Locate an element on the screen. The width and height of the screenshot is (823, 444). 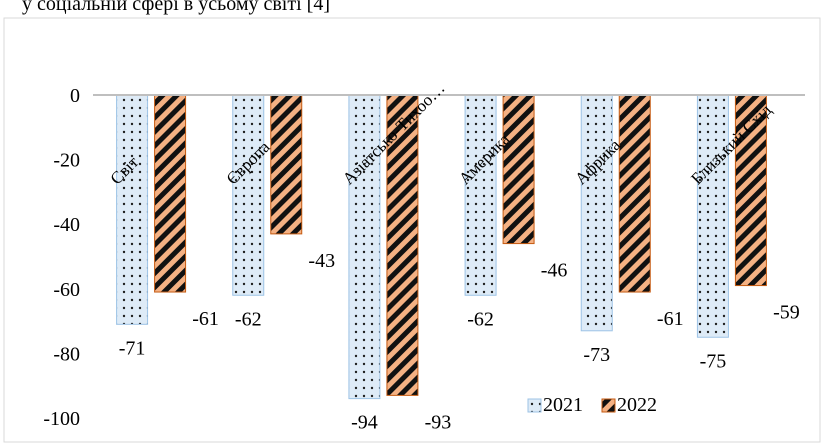
y-tick-label: -80 is located at coordinates (66, 354).